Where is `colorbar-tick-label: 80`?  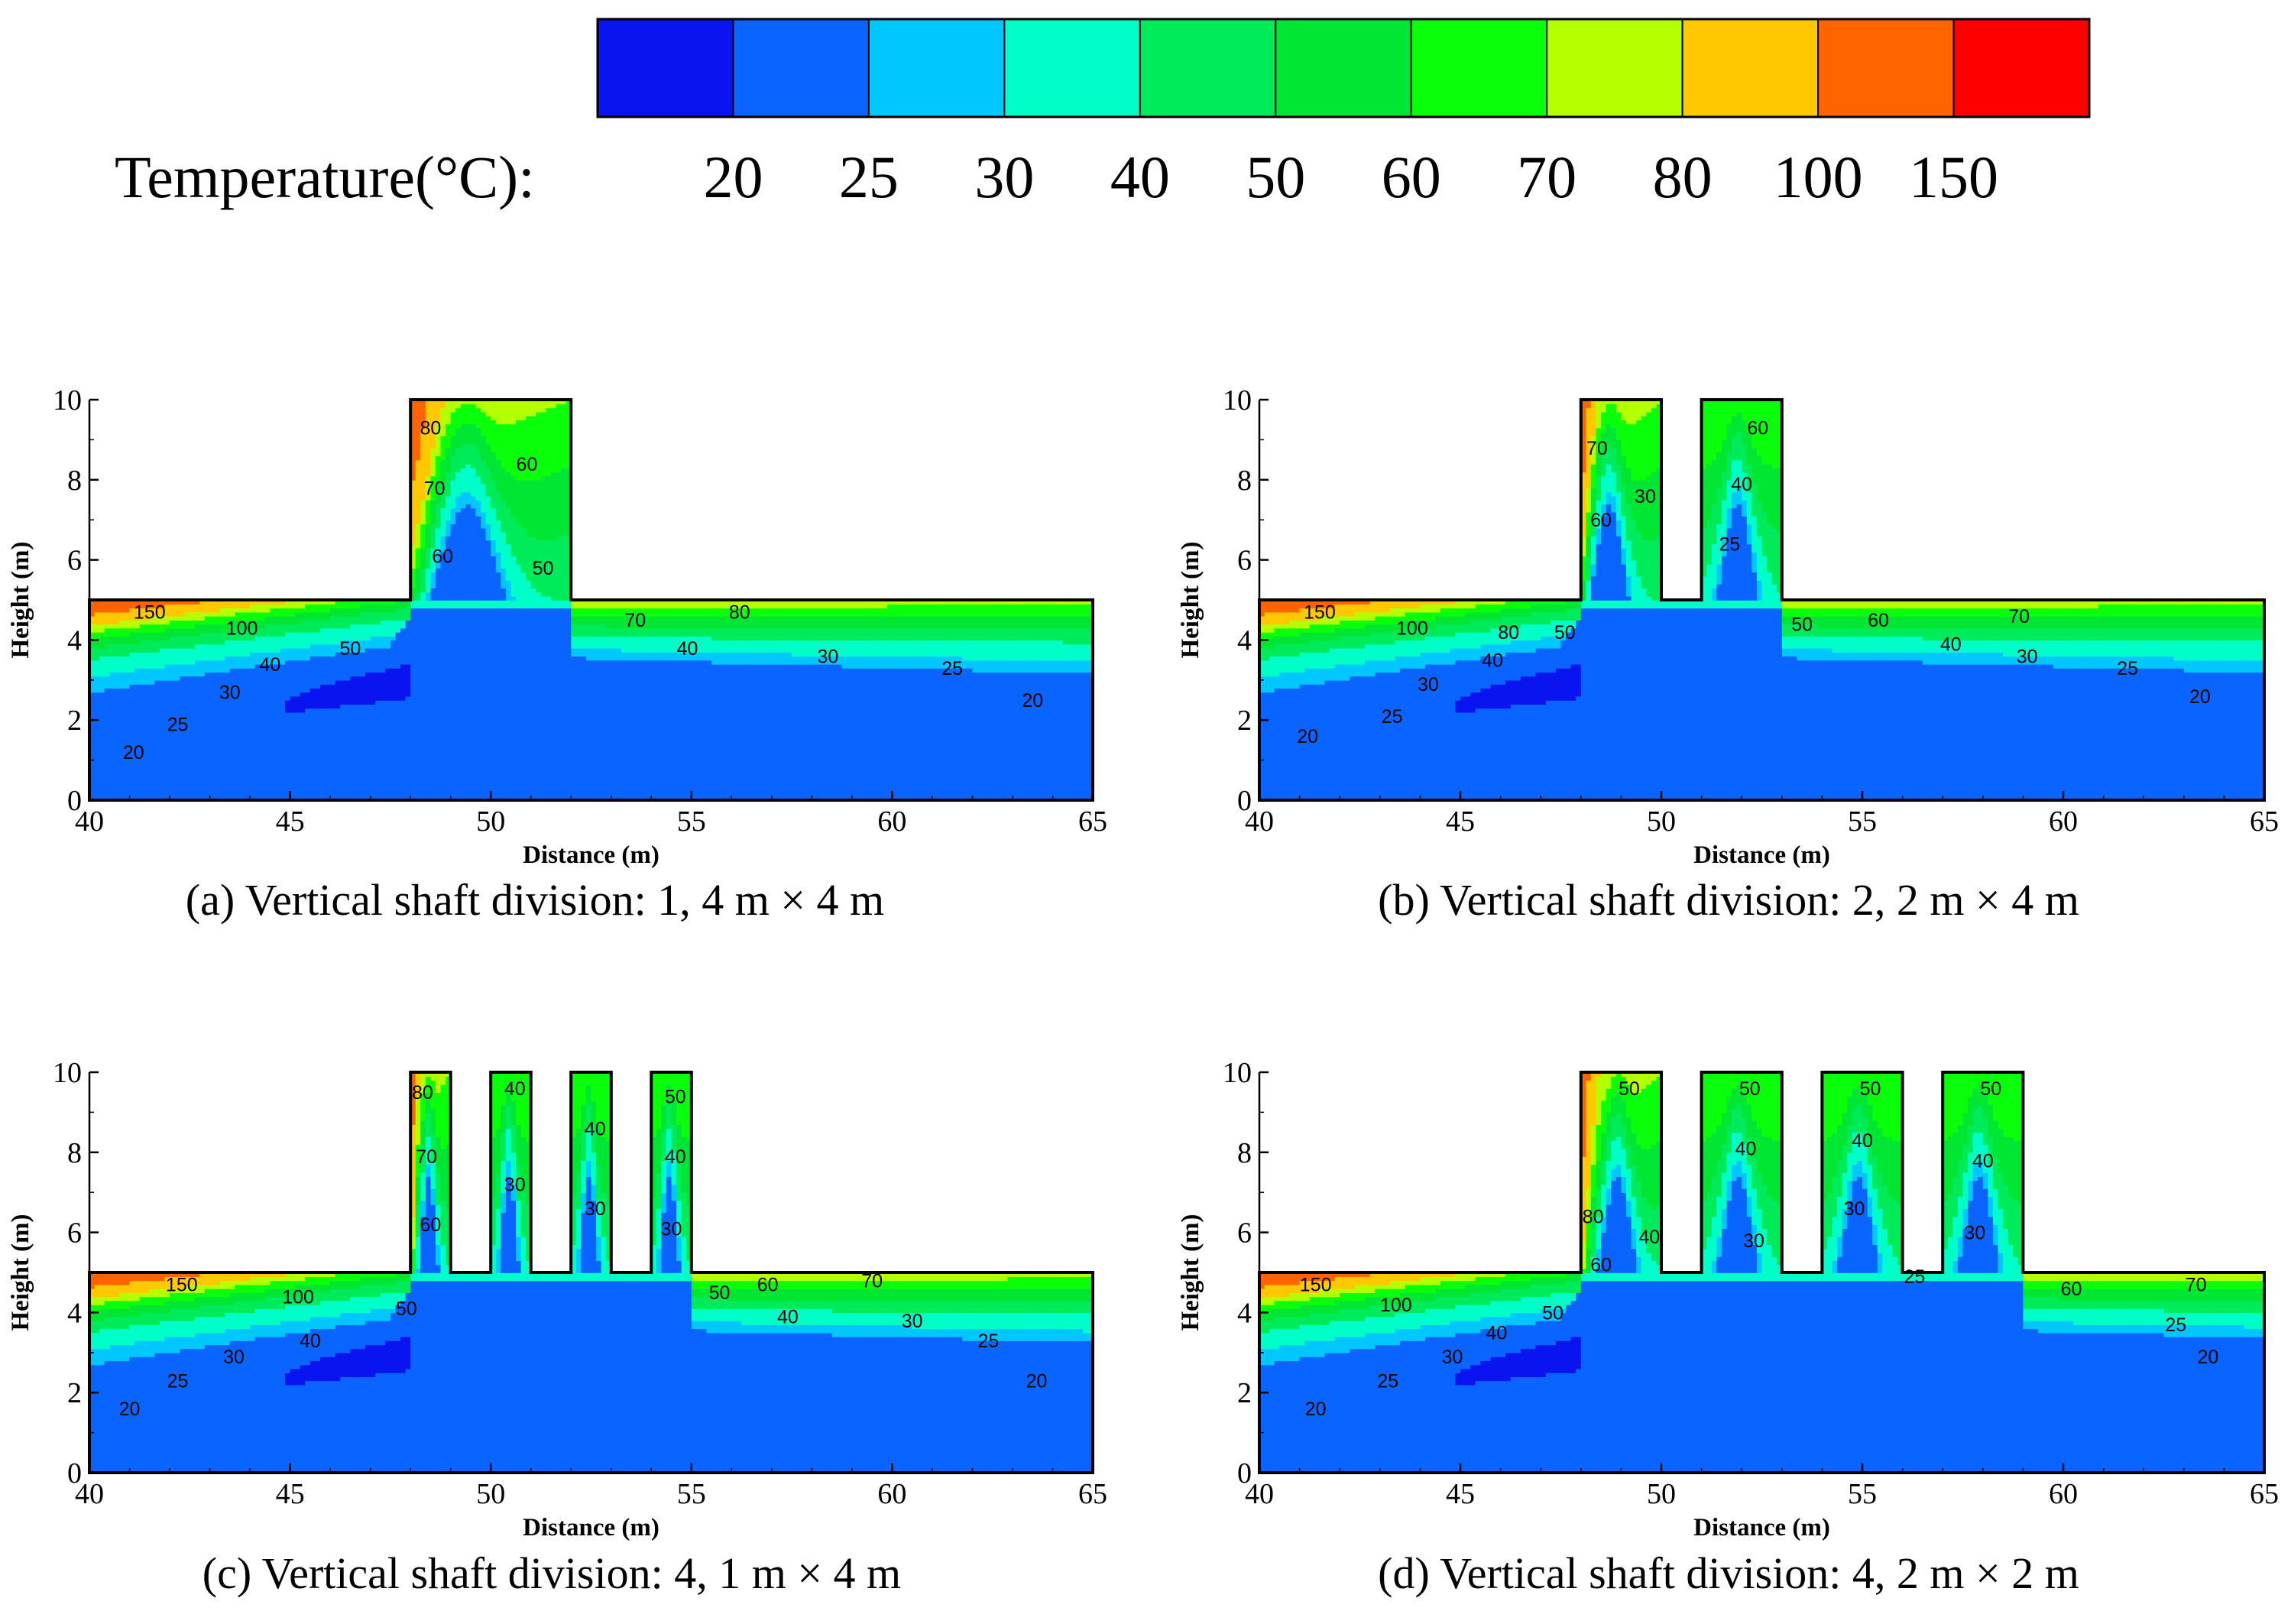 colorbar-tick-label: 80 is located at coordinates (1683, 177).